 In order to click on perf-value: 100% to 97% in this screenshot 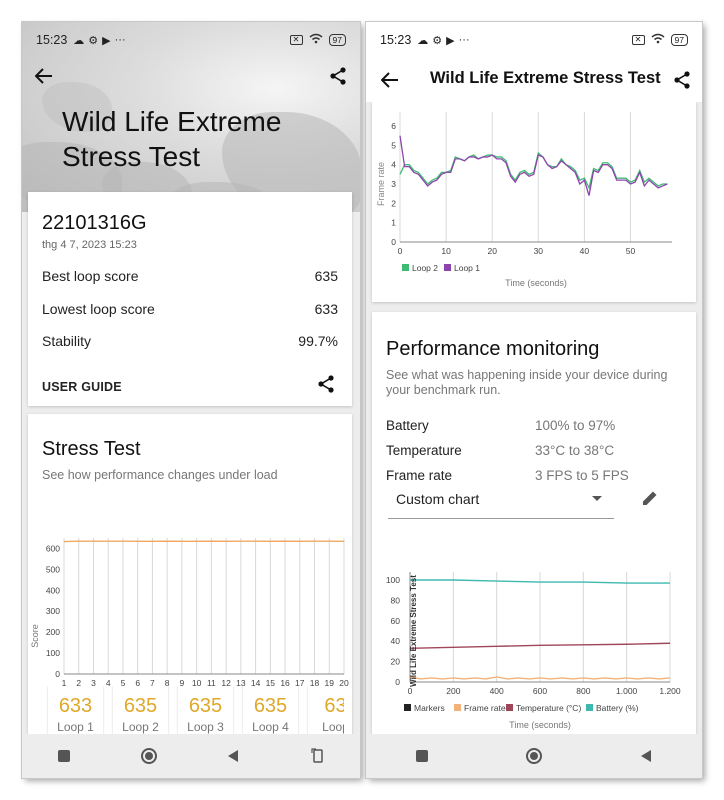, I will do `click(575, 425)`.